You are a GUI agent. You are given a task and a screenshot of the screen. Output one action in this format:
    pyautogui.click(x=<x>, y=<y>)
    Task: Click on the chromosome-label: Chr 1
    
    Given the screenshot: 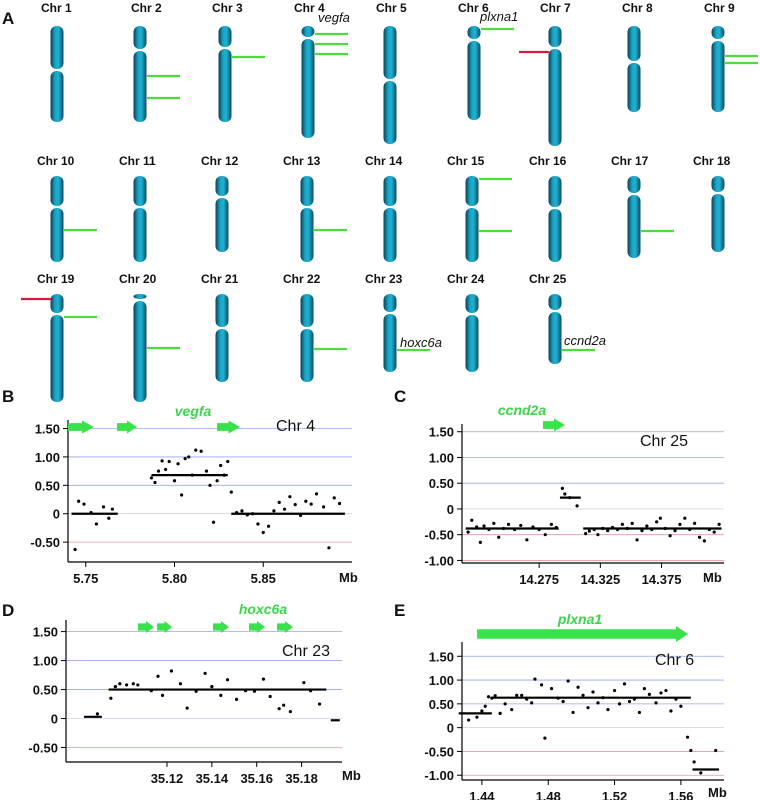 What is the action you would take?
    pyautogui.click(x=56, y=8)
    